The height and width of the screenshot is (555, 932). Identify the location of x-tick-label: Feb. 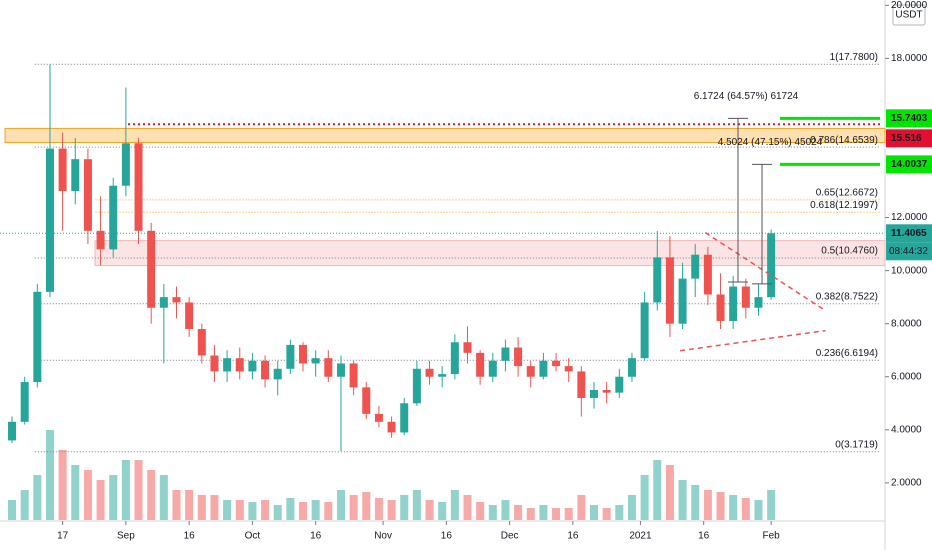
(772, 536).